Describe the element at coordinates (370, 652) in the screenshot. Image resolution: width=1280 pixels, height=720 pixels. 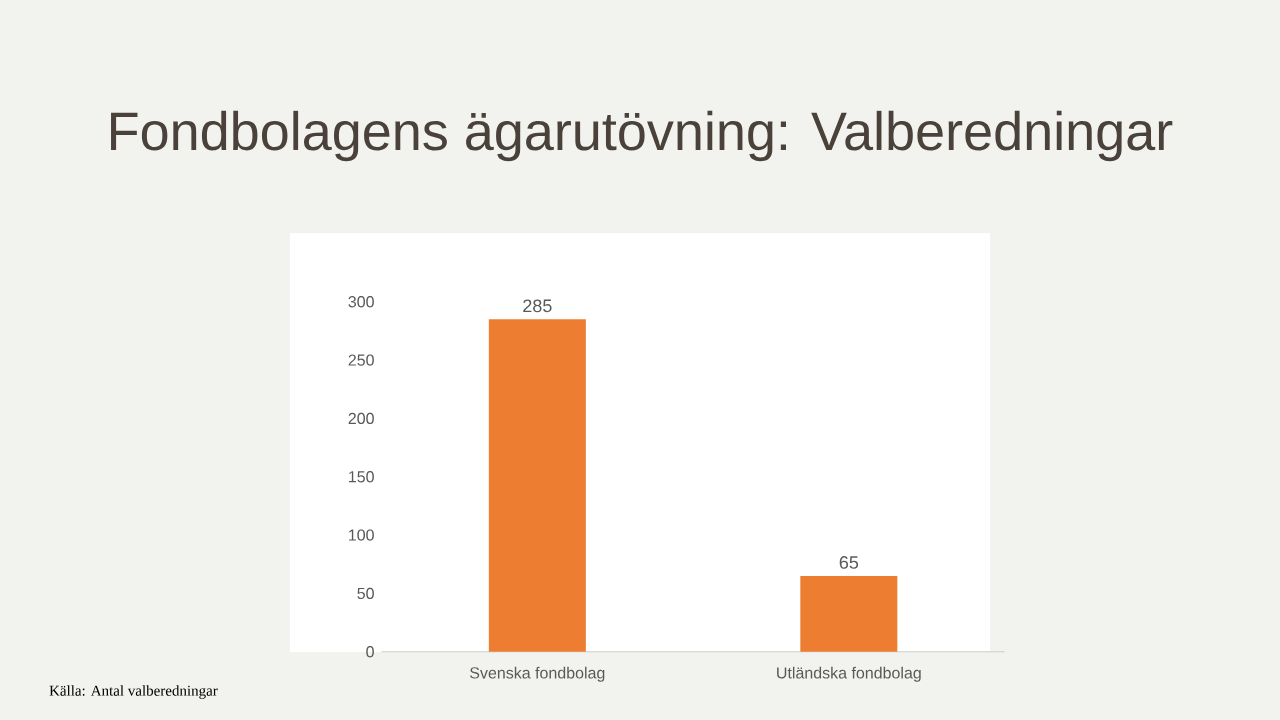
I see `y-tick-label: 0` at that location.